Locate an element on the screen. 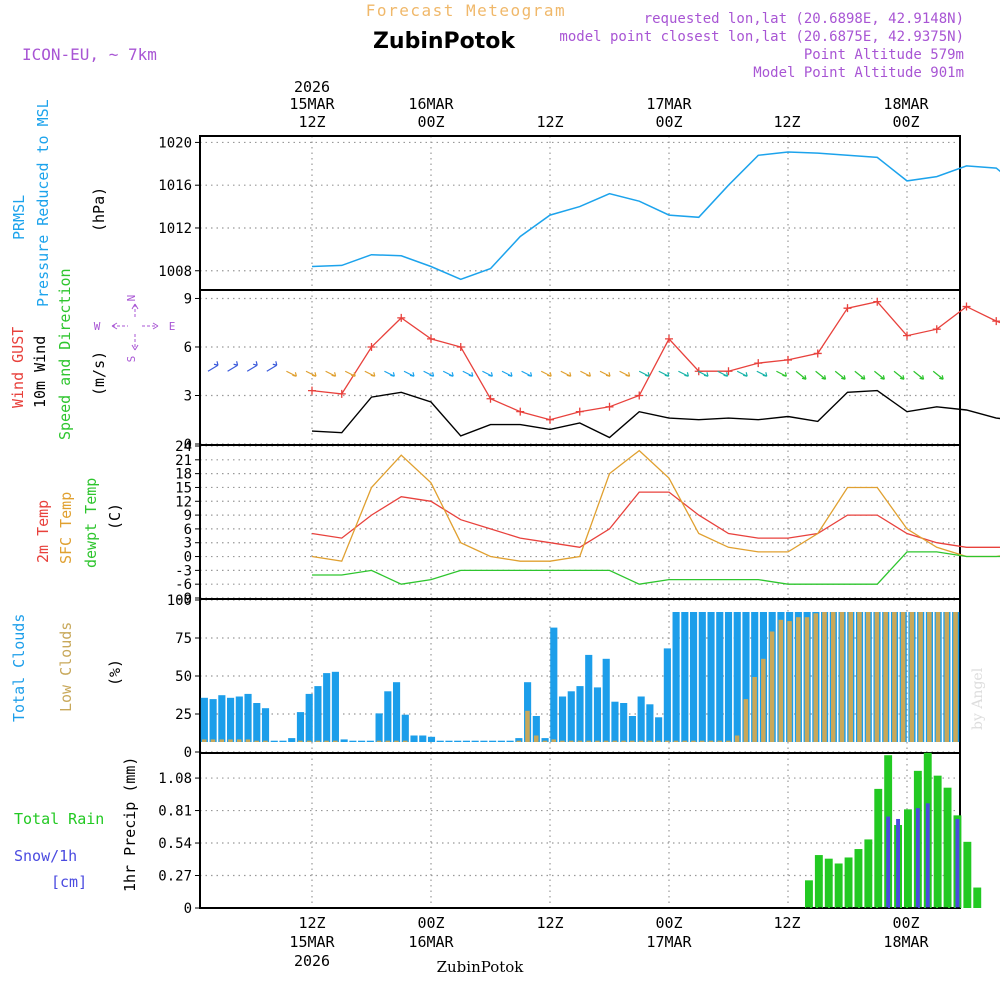  signature: by Angel is located at coordinates (978, 698).